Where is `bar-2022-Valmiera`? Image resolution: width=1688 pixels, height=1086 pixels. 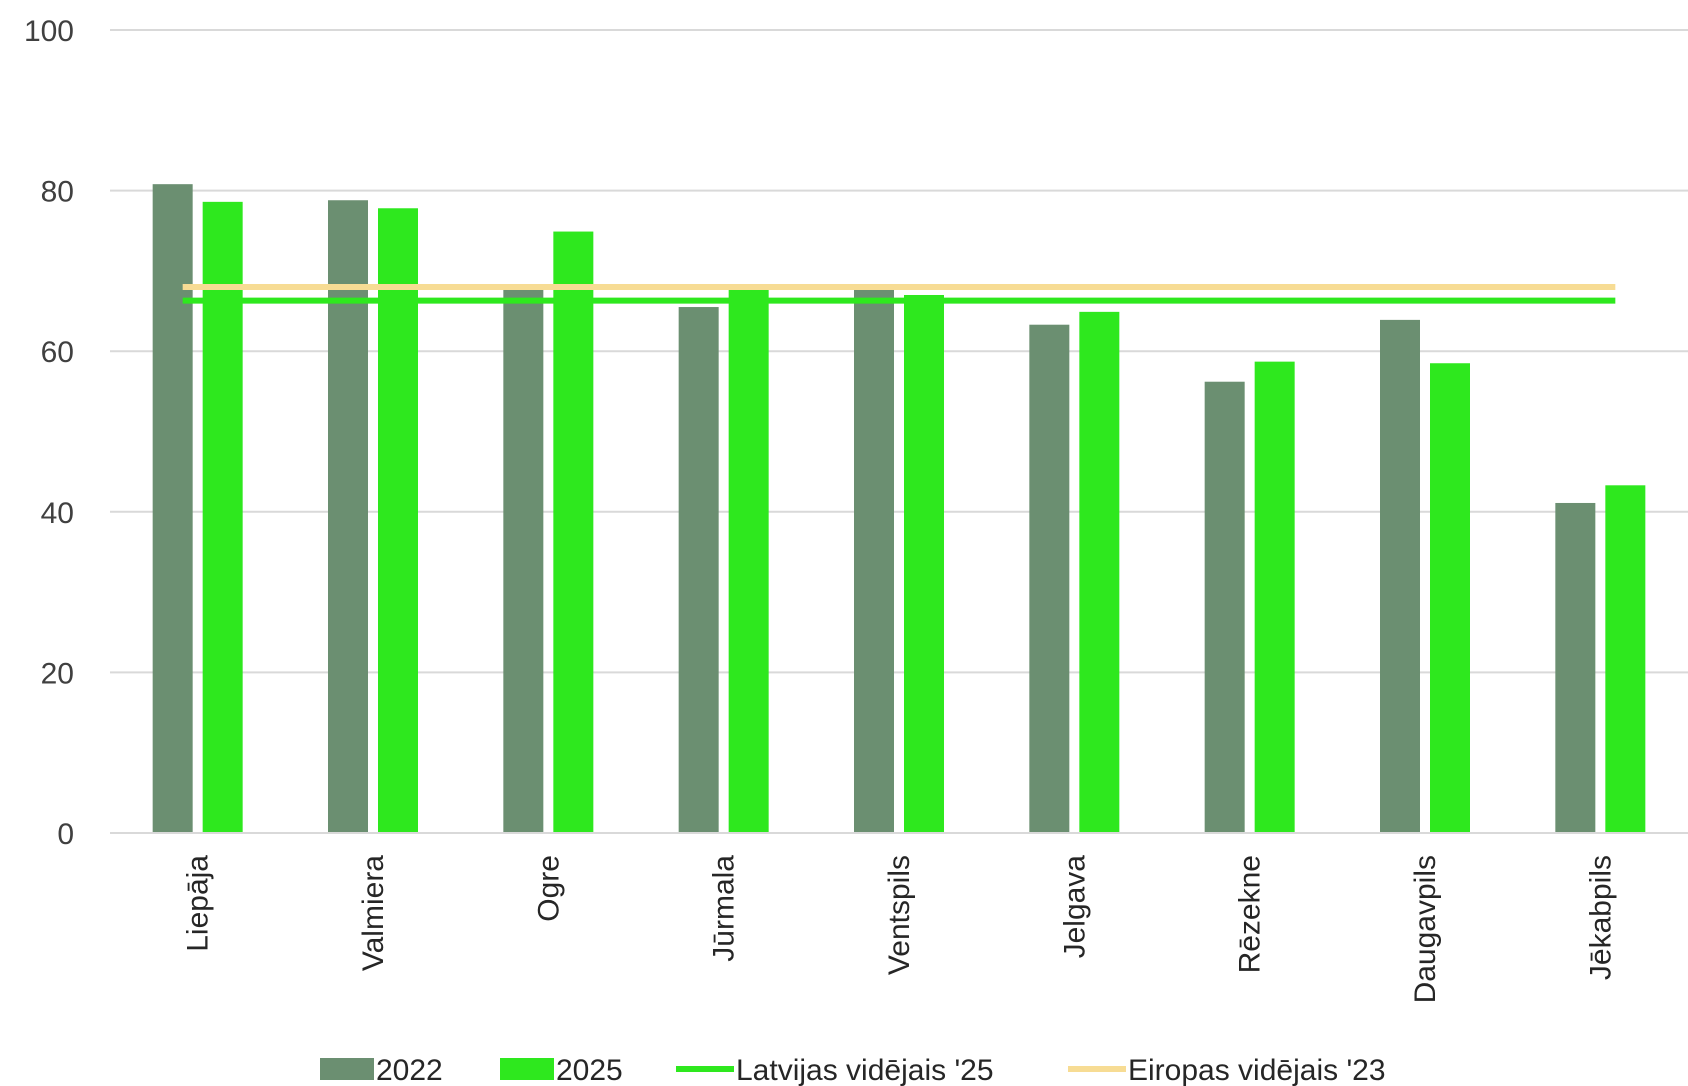 bar-2022-Valmiera is located at coordinates (348, 517).